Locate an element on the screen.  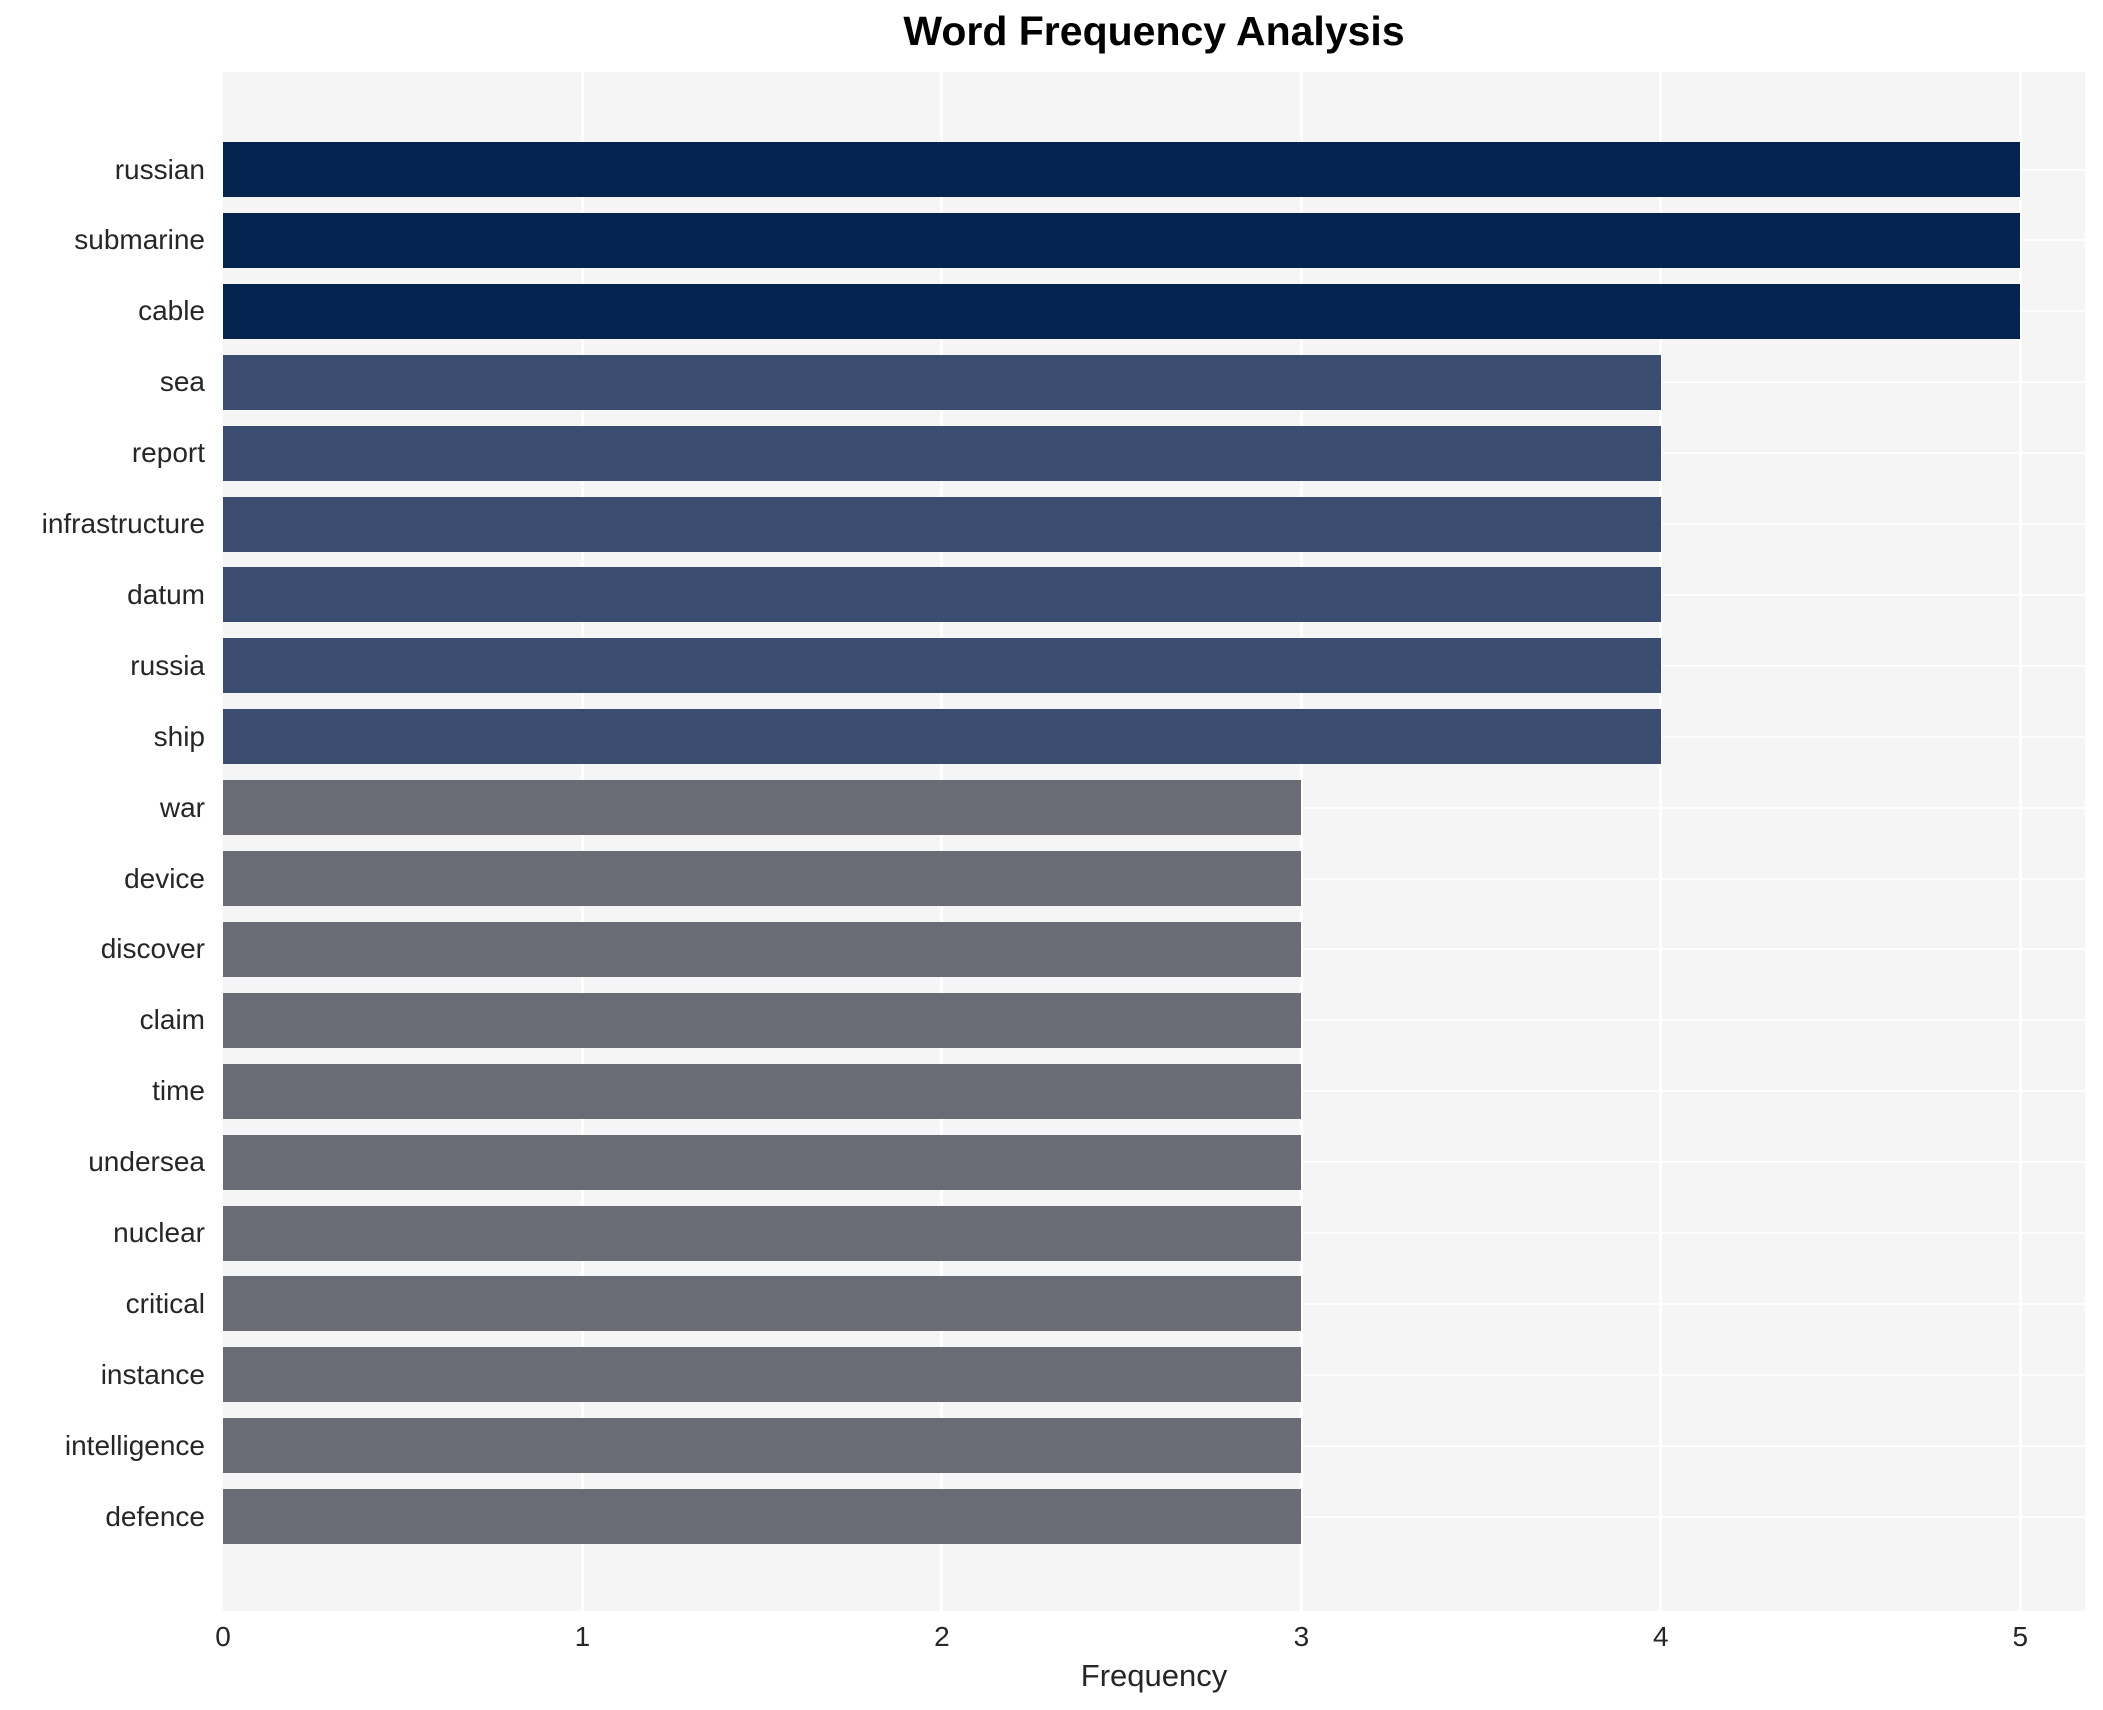
bar-undersea is located at coordinates (762, 1162).